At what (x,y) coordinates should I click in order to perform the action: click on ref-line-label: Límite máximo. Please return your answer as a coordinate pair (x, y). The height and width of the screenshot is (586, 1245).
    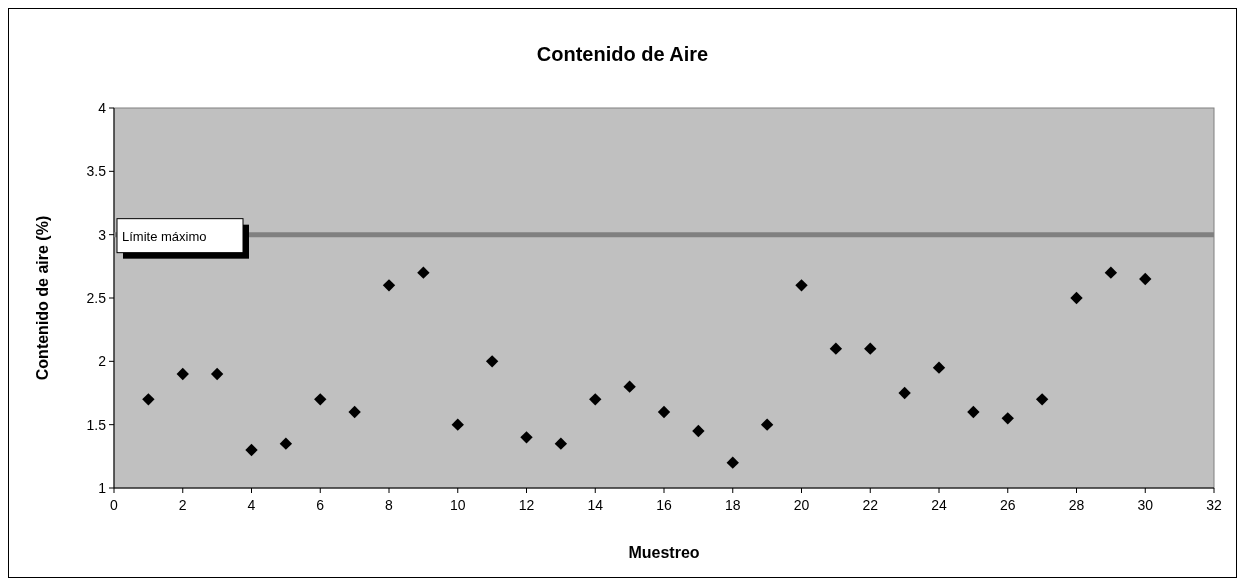
    Looking at the image, I should click on (164, 236).